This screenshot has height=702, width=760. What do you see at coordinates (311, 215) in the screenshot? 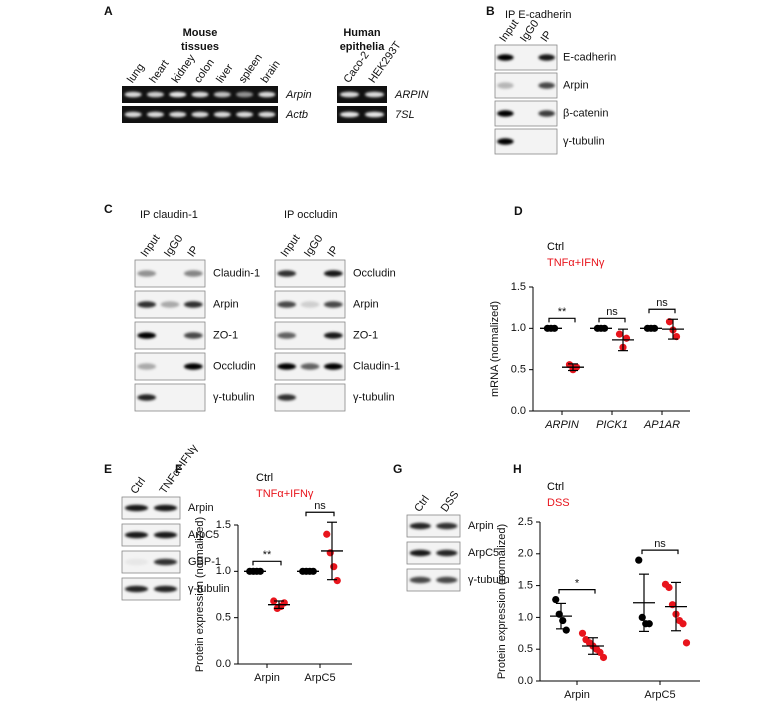
I see `panel-title: IP occludin` at bounding box center [311, 215].